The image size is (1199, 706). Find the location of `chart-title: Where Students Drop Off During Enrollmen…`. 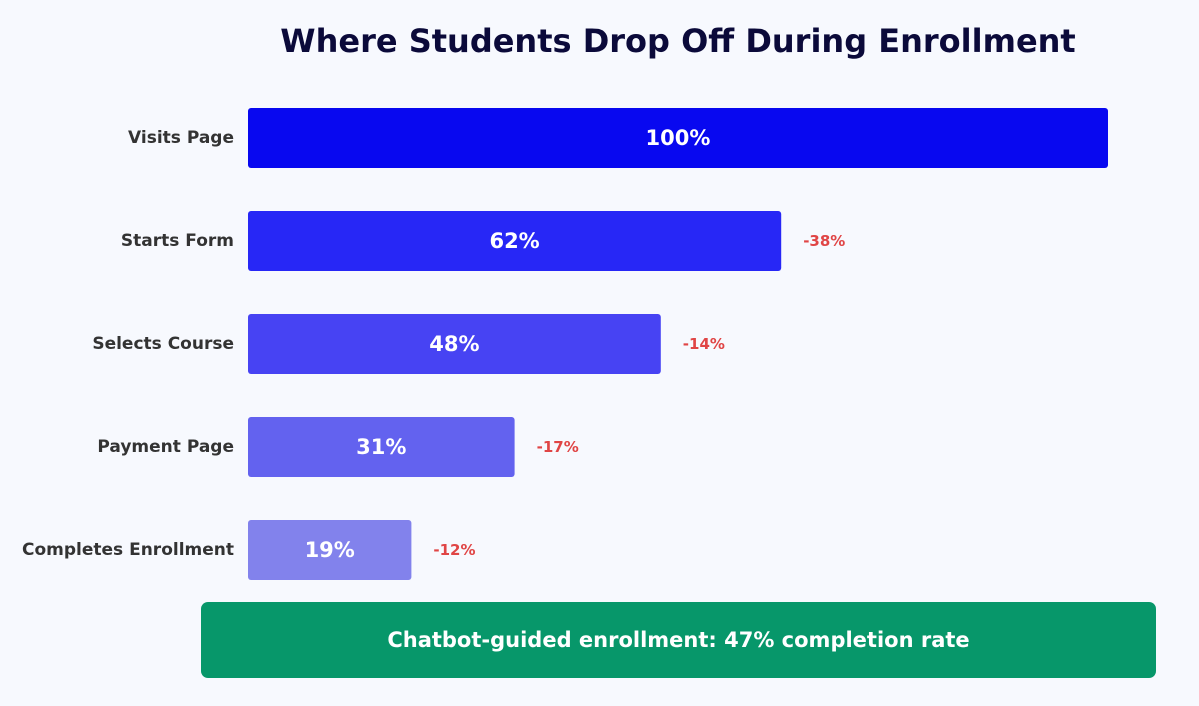

chart-title: Where Students Drop Off During Enrollmen… is located at coordinates (678, 41).